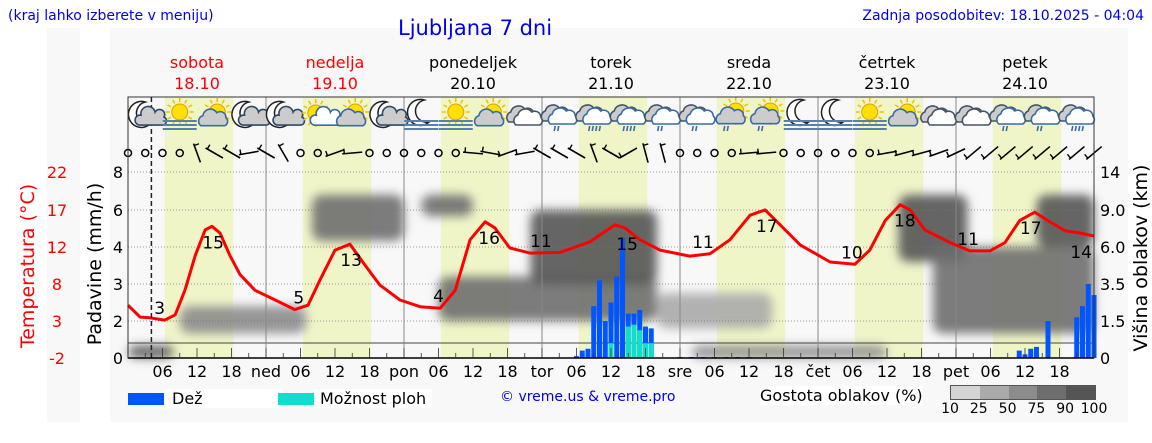 The image size is (1152, 443). I want to click on cloud-density-scale-labels: 10 25 50 75 90 100, so click(1022, 410).